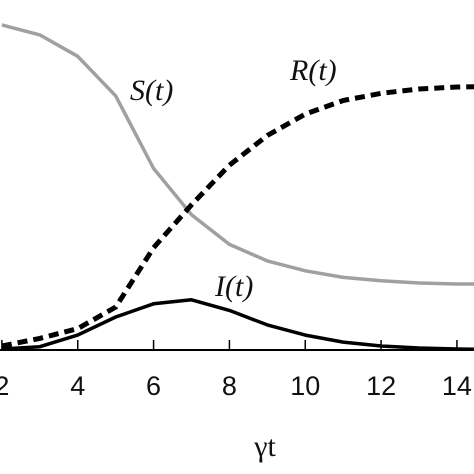 The width and height of the screenshot is (474, 474). What do you see at coordinates (381, 386) in the screenshot?
I see `x-tick-label: 12` at bounding box center [381, 386].